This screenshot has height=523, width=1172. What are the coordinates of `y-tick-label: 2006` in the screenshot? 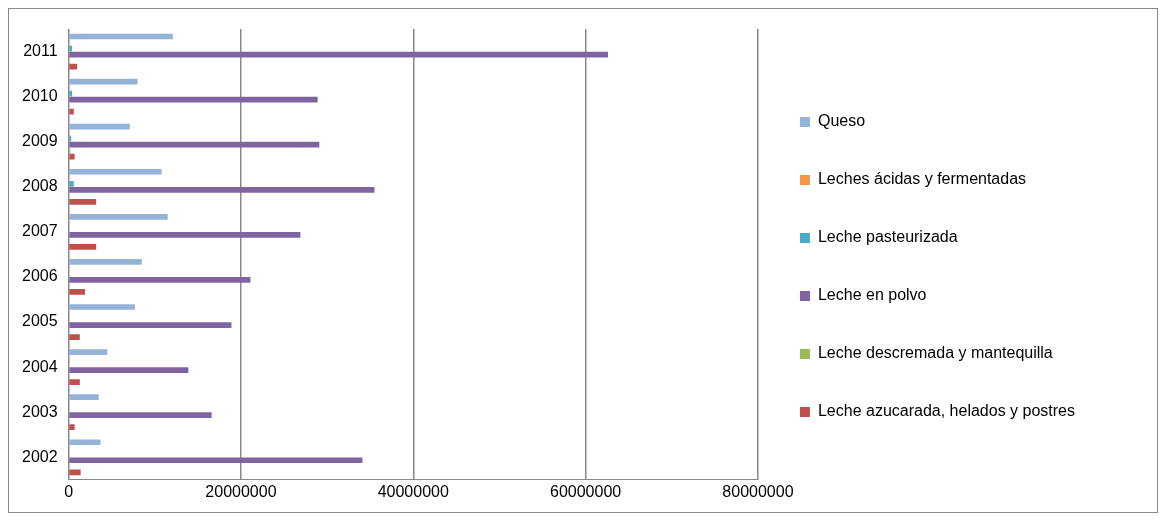 It's located at (40, 276).